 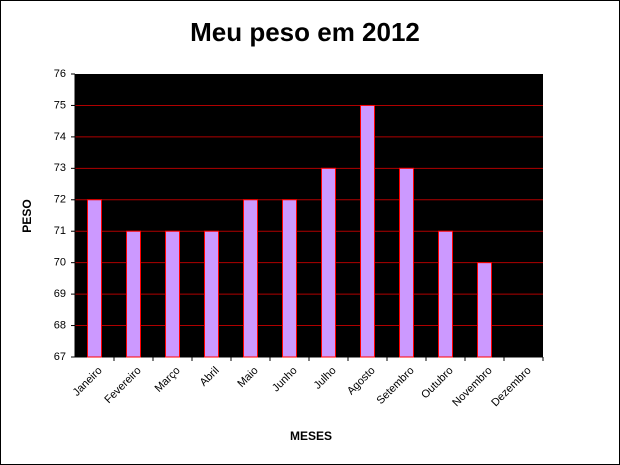 What do you see at coordinates (60, 263) in the screenshot?
I see `y-tick-label: 70` at bounding box center [60, 263].